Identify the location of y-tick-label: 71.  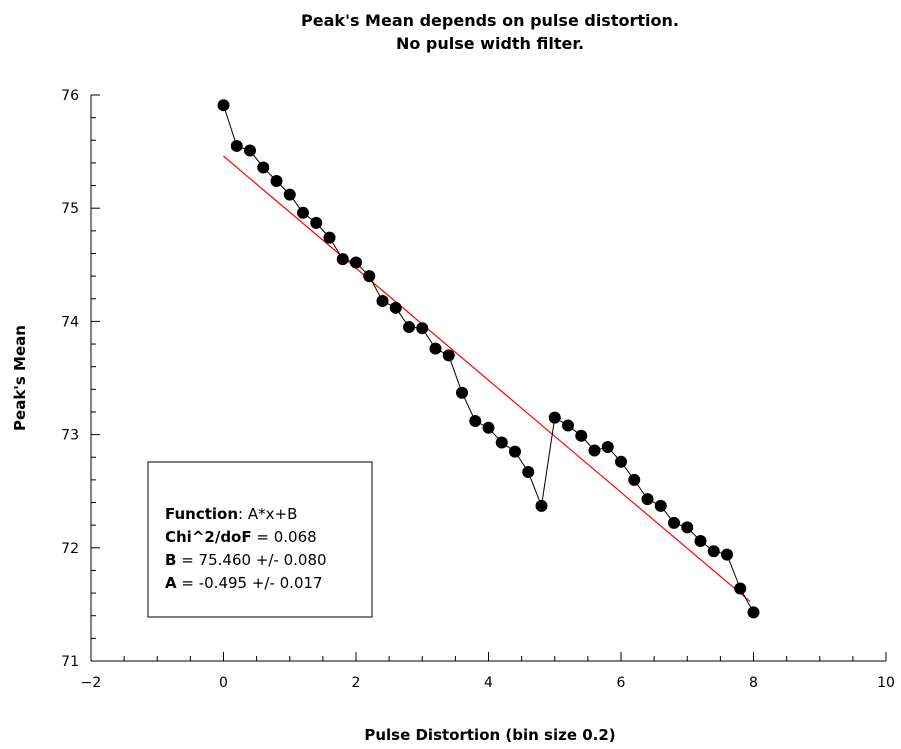
(70, 662).